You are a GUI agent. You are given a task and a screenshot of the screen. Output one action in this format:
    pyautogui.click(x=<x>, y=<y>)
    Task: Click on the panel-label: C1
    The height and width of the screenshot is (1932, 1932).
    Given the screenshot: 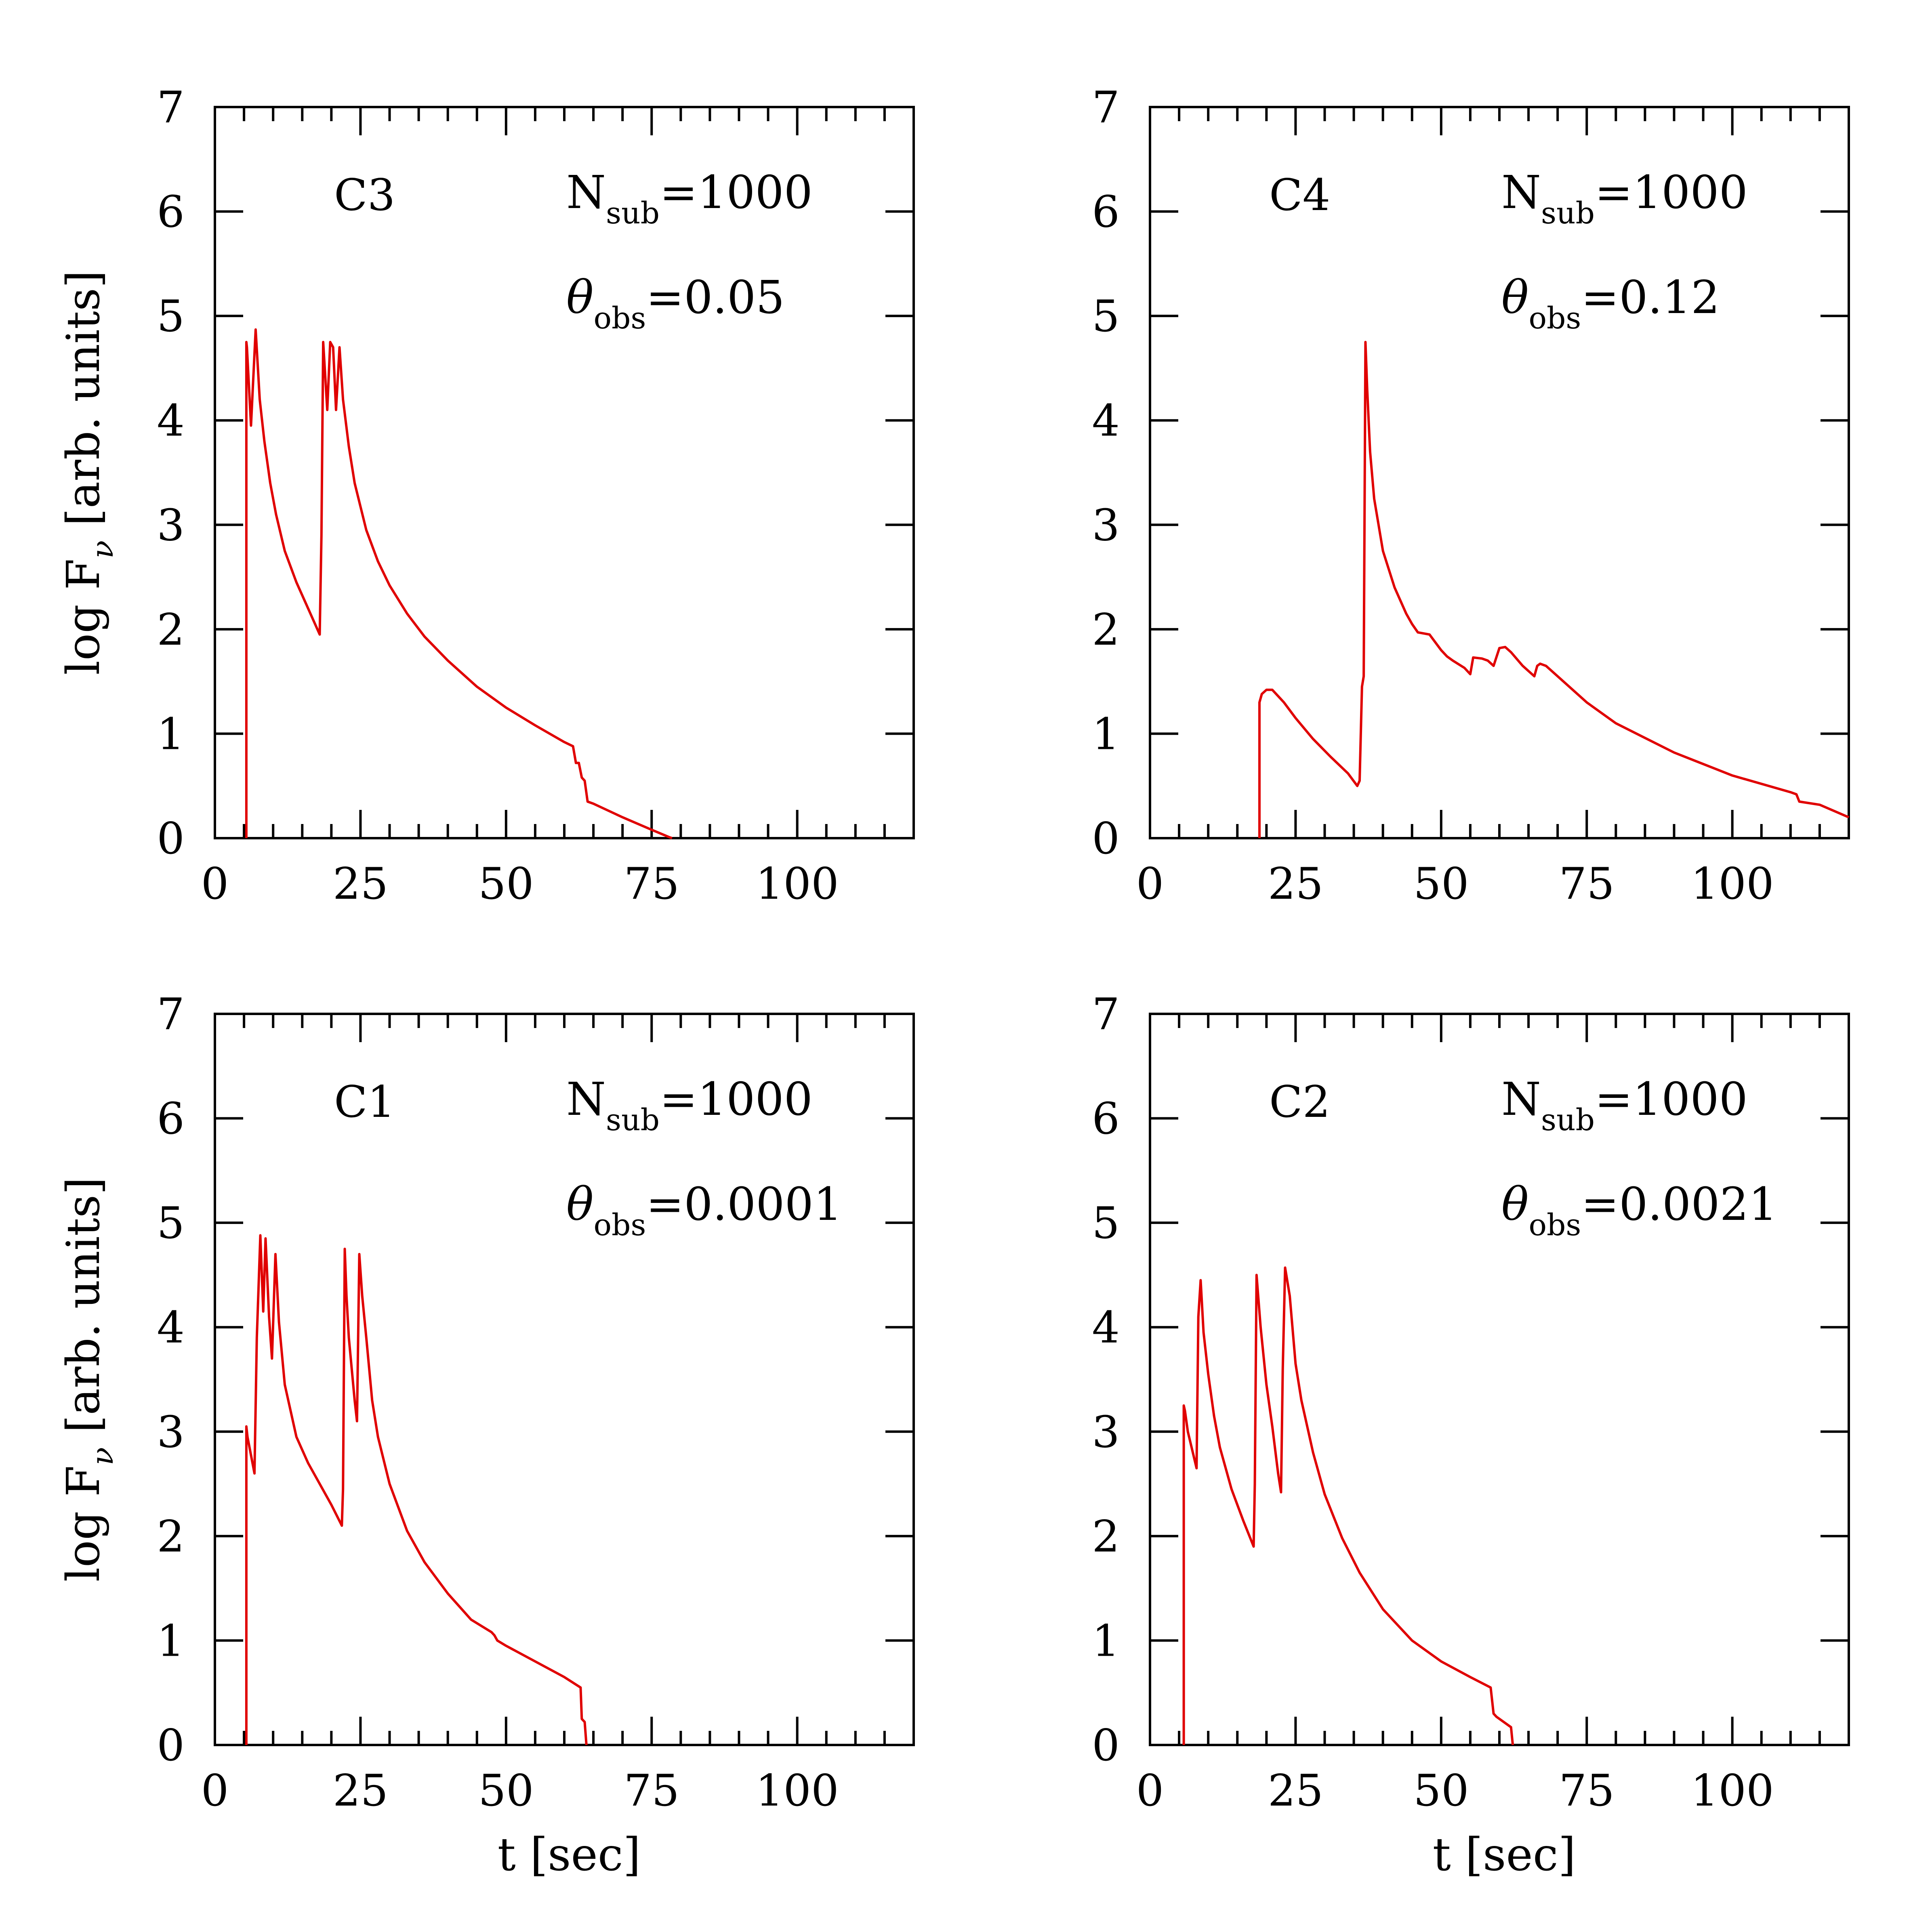 What is the action you would take?
    pyautogui.click(x=364, y=1102)
    